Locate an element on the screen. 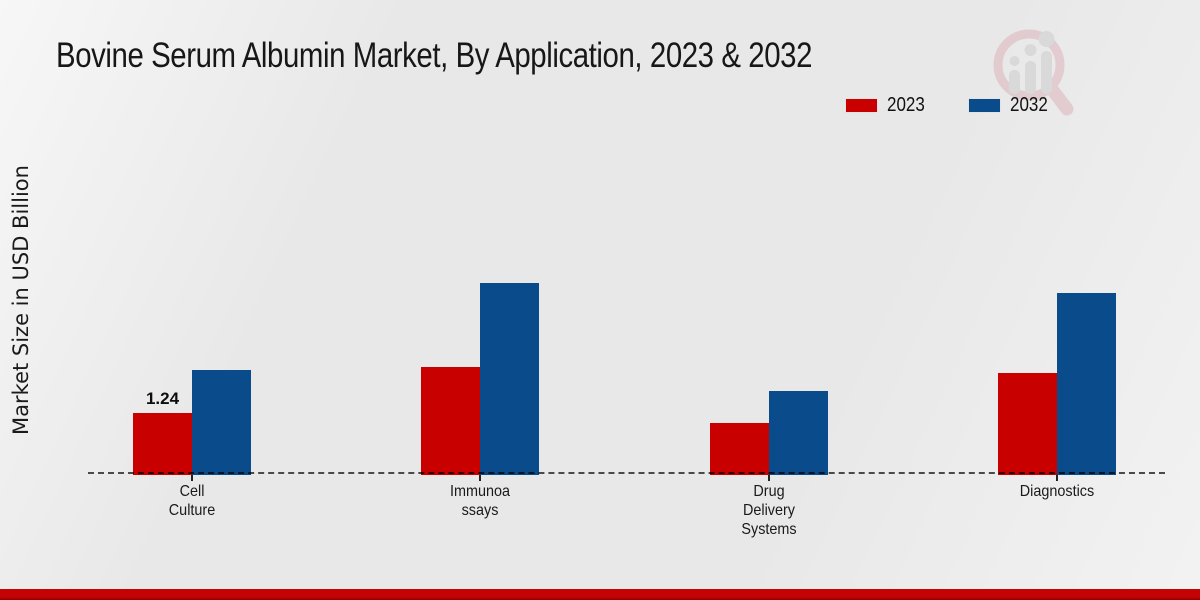  brand-logo-watermark is located at coordinates (1033, 72).